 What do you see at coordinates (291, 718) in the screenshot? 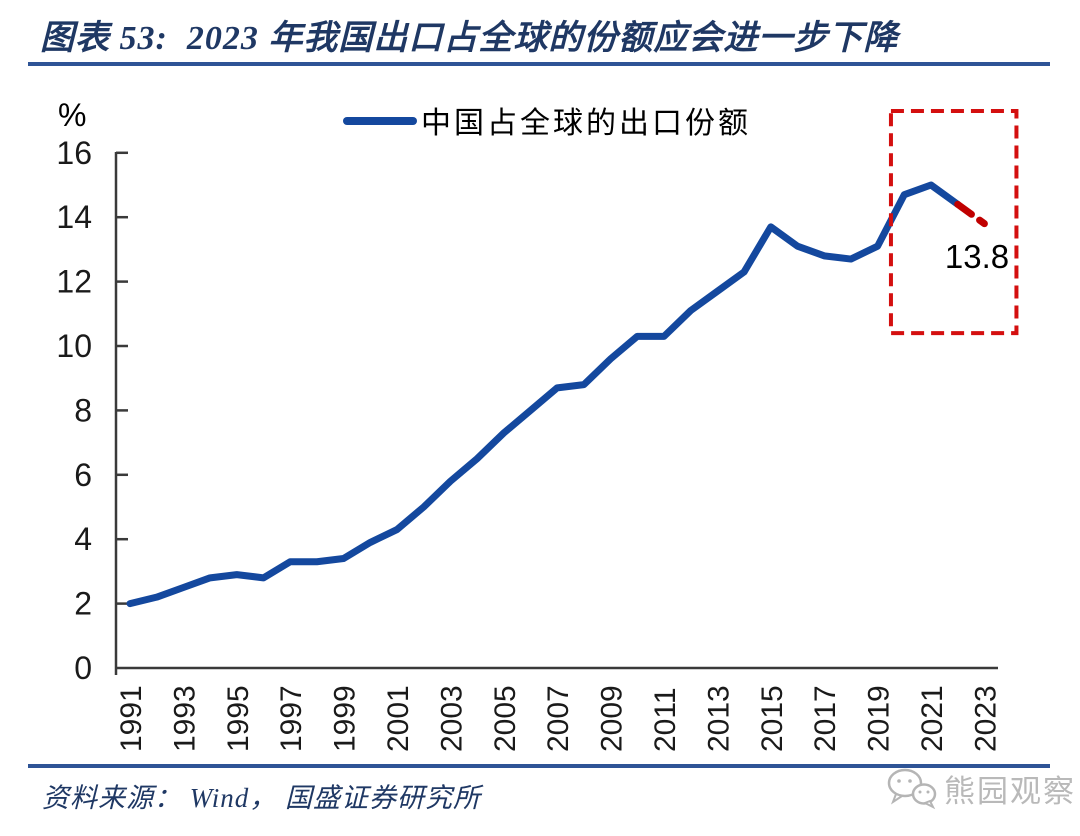
I see `x-axis-label: 1997` at bounding box center [291, 718].